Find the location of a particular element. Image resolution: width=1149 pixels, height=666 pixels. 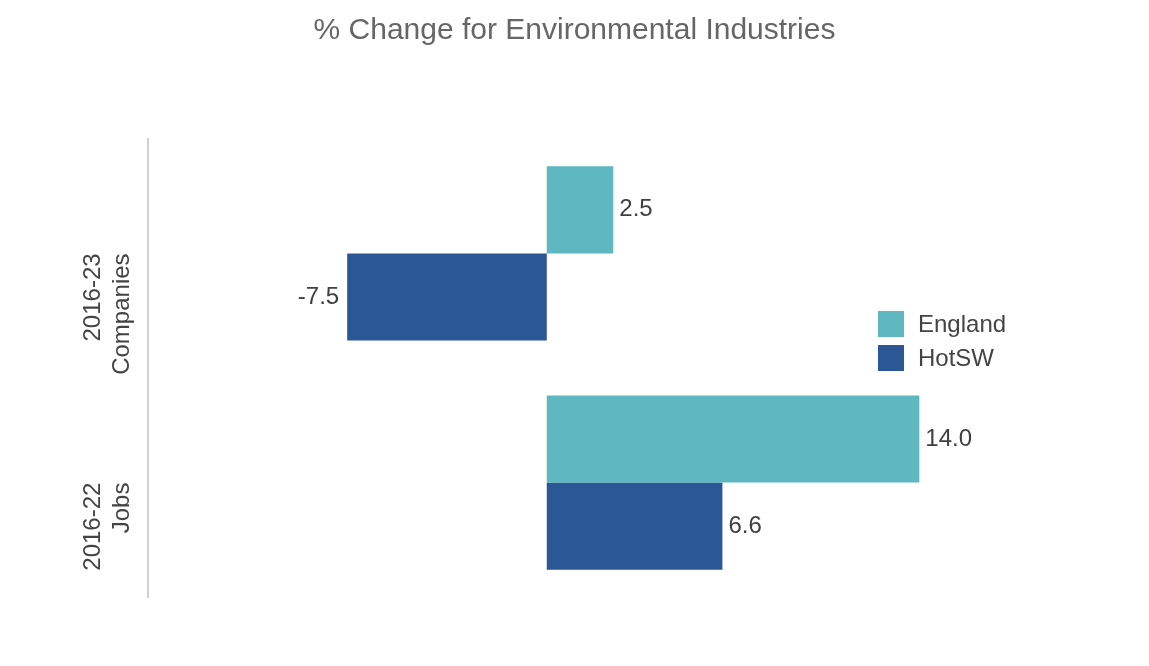

legend-label: England is located at coordinates (962, 324).